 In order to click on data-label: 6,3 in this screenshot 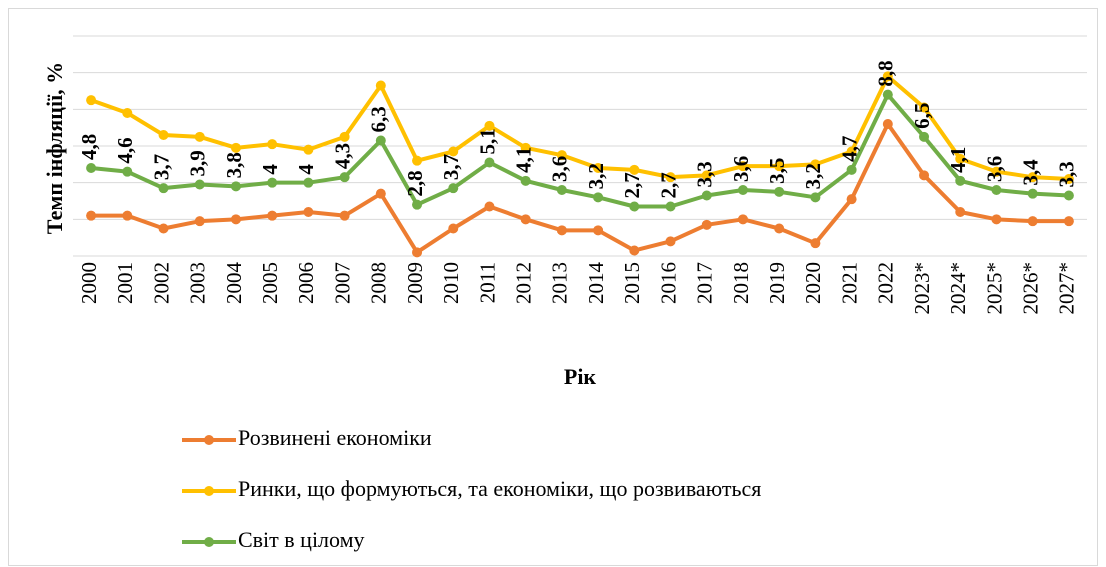, I will do `click(379, 119)`.